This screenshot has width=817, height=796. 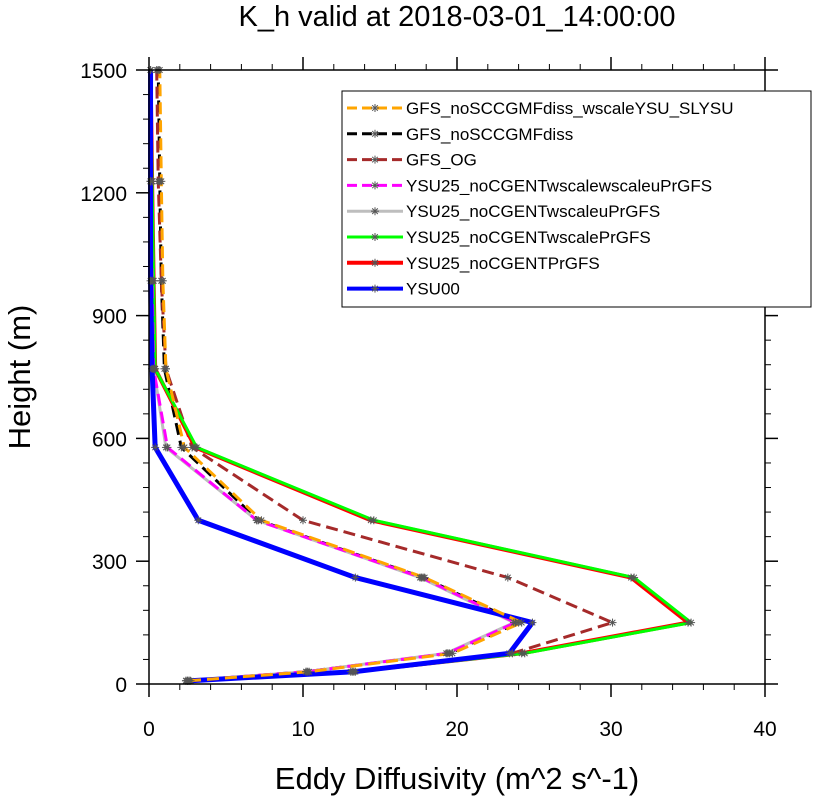 I want to click on legend-label: YSU00, so click(x=433, y=289).